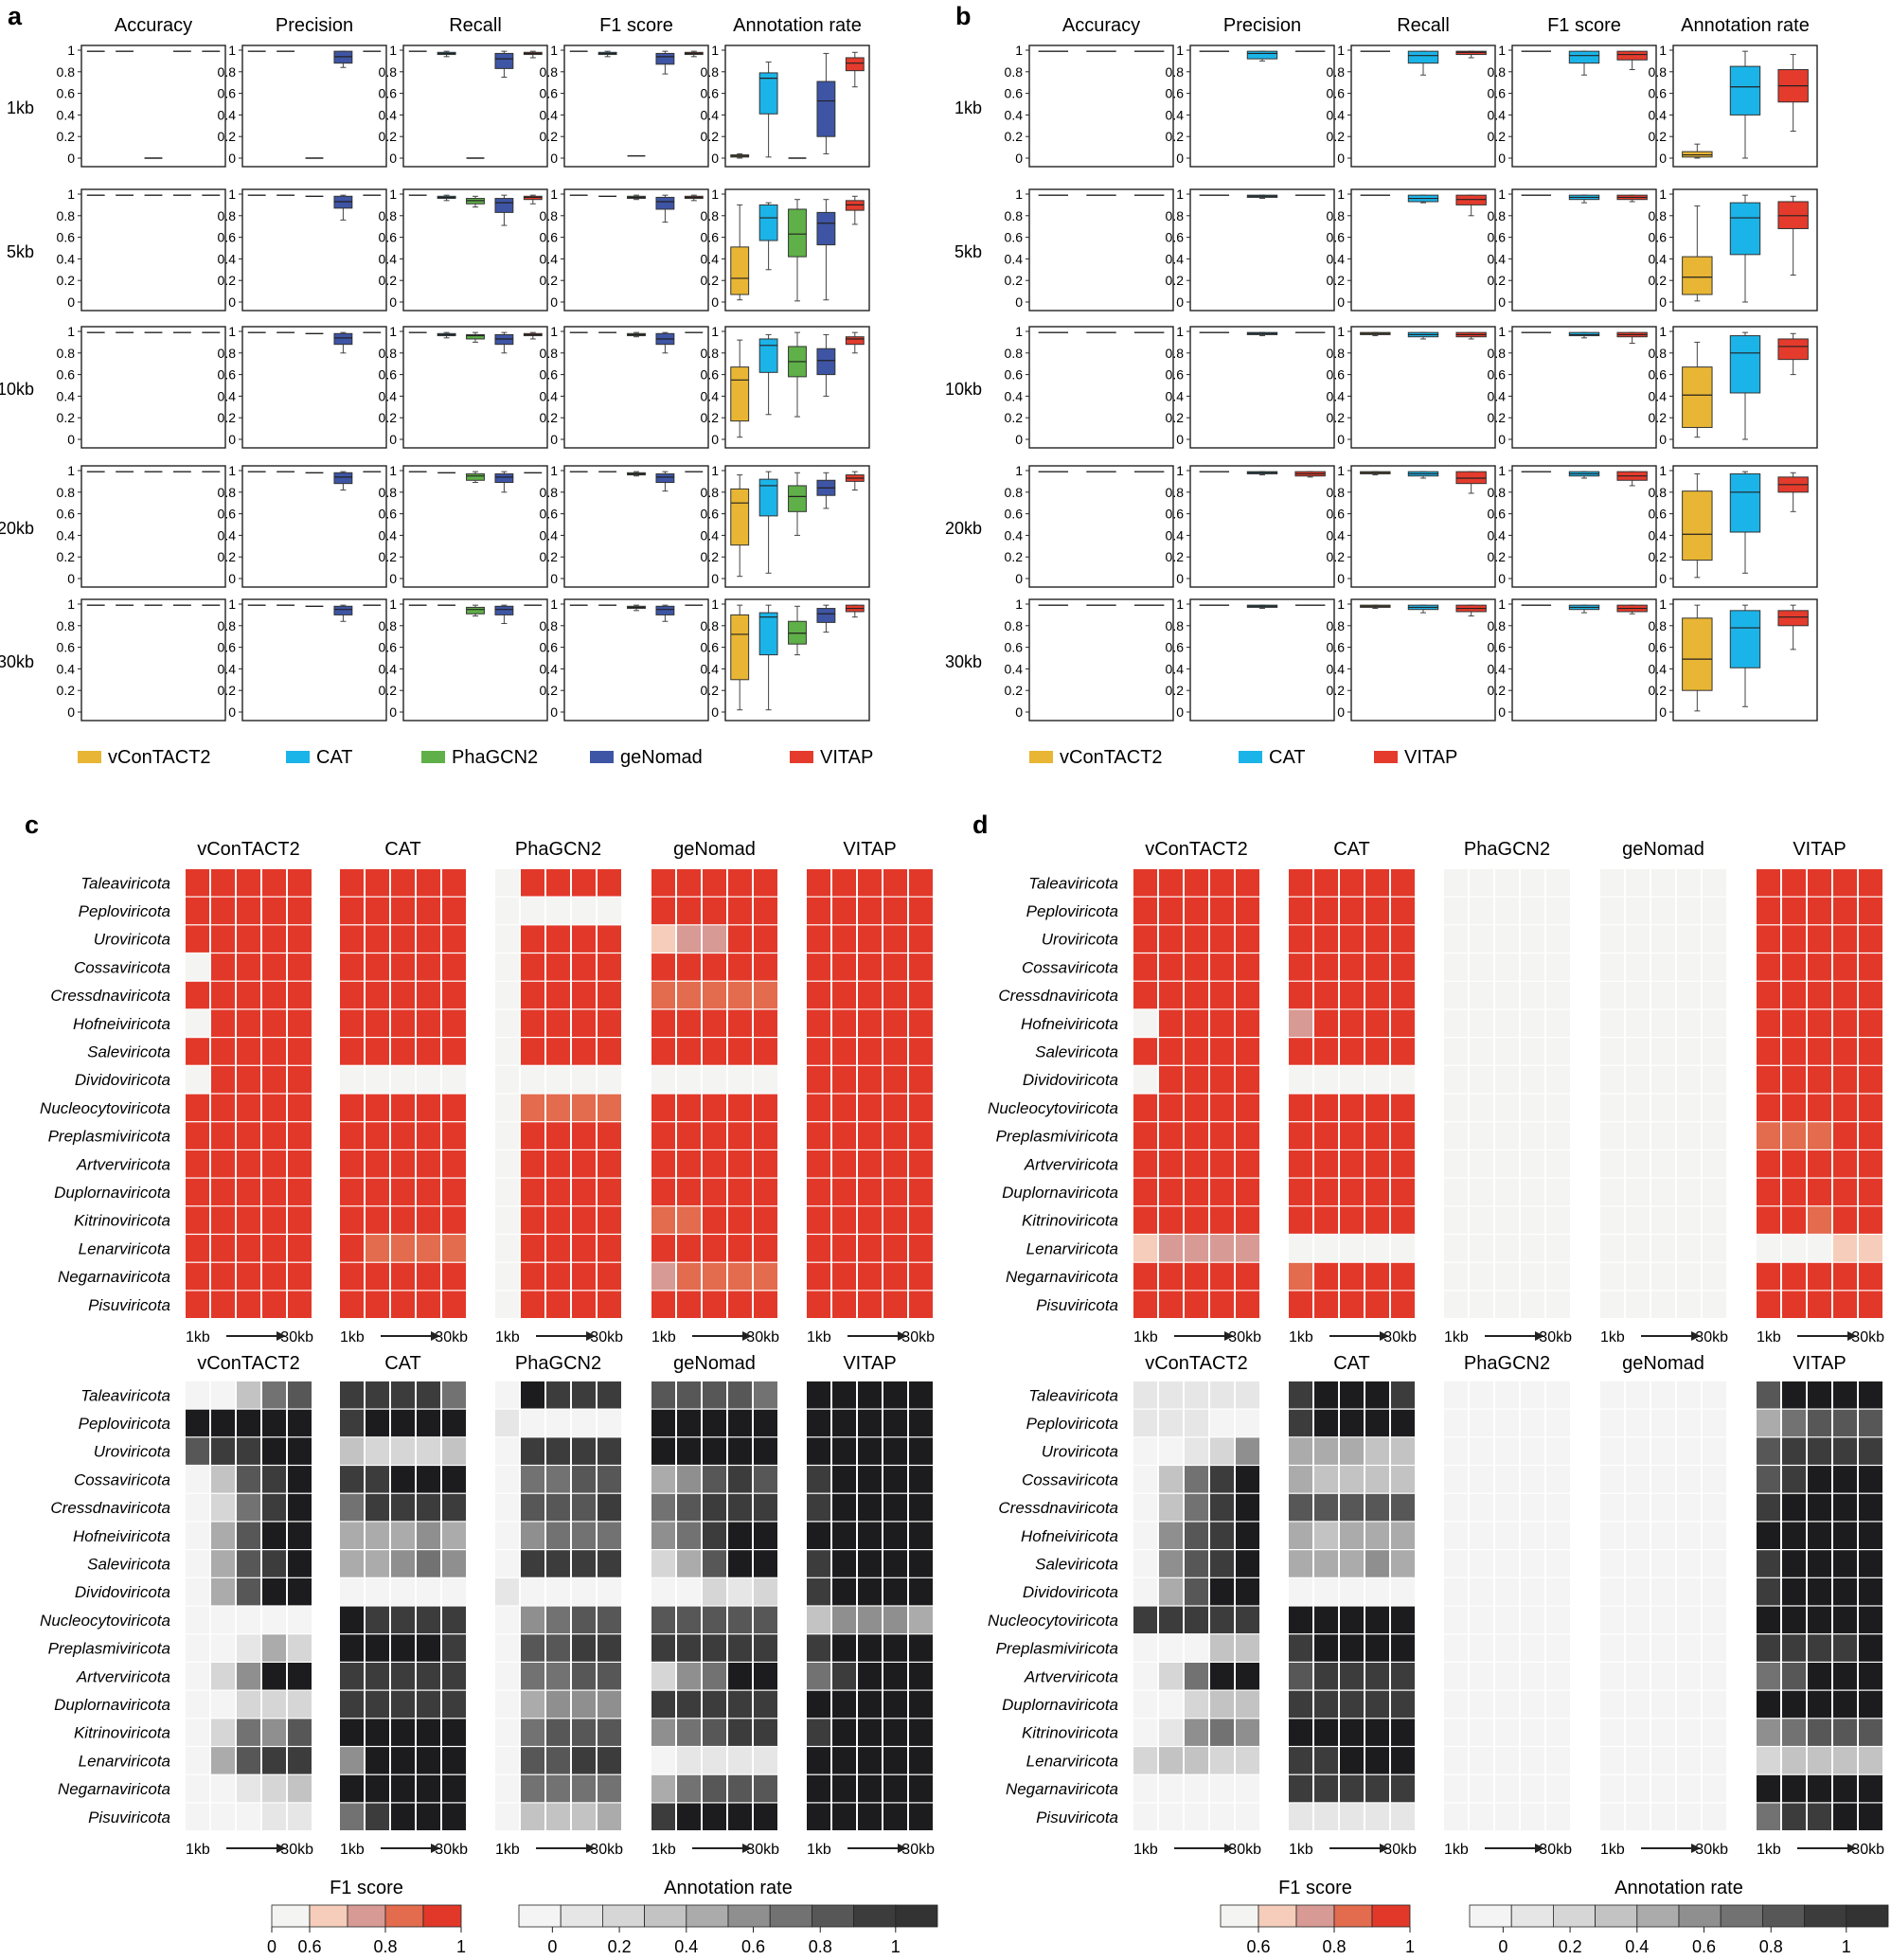 The height and width of the screenshot is (1960, 1891). I want to click on legend-label: PhaGCN2, so click(495, 757).